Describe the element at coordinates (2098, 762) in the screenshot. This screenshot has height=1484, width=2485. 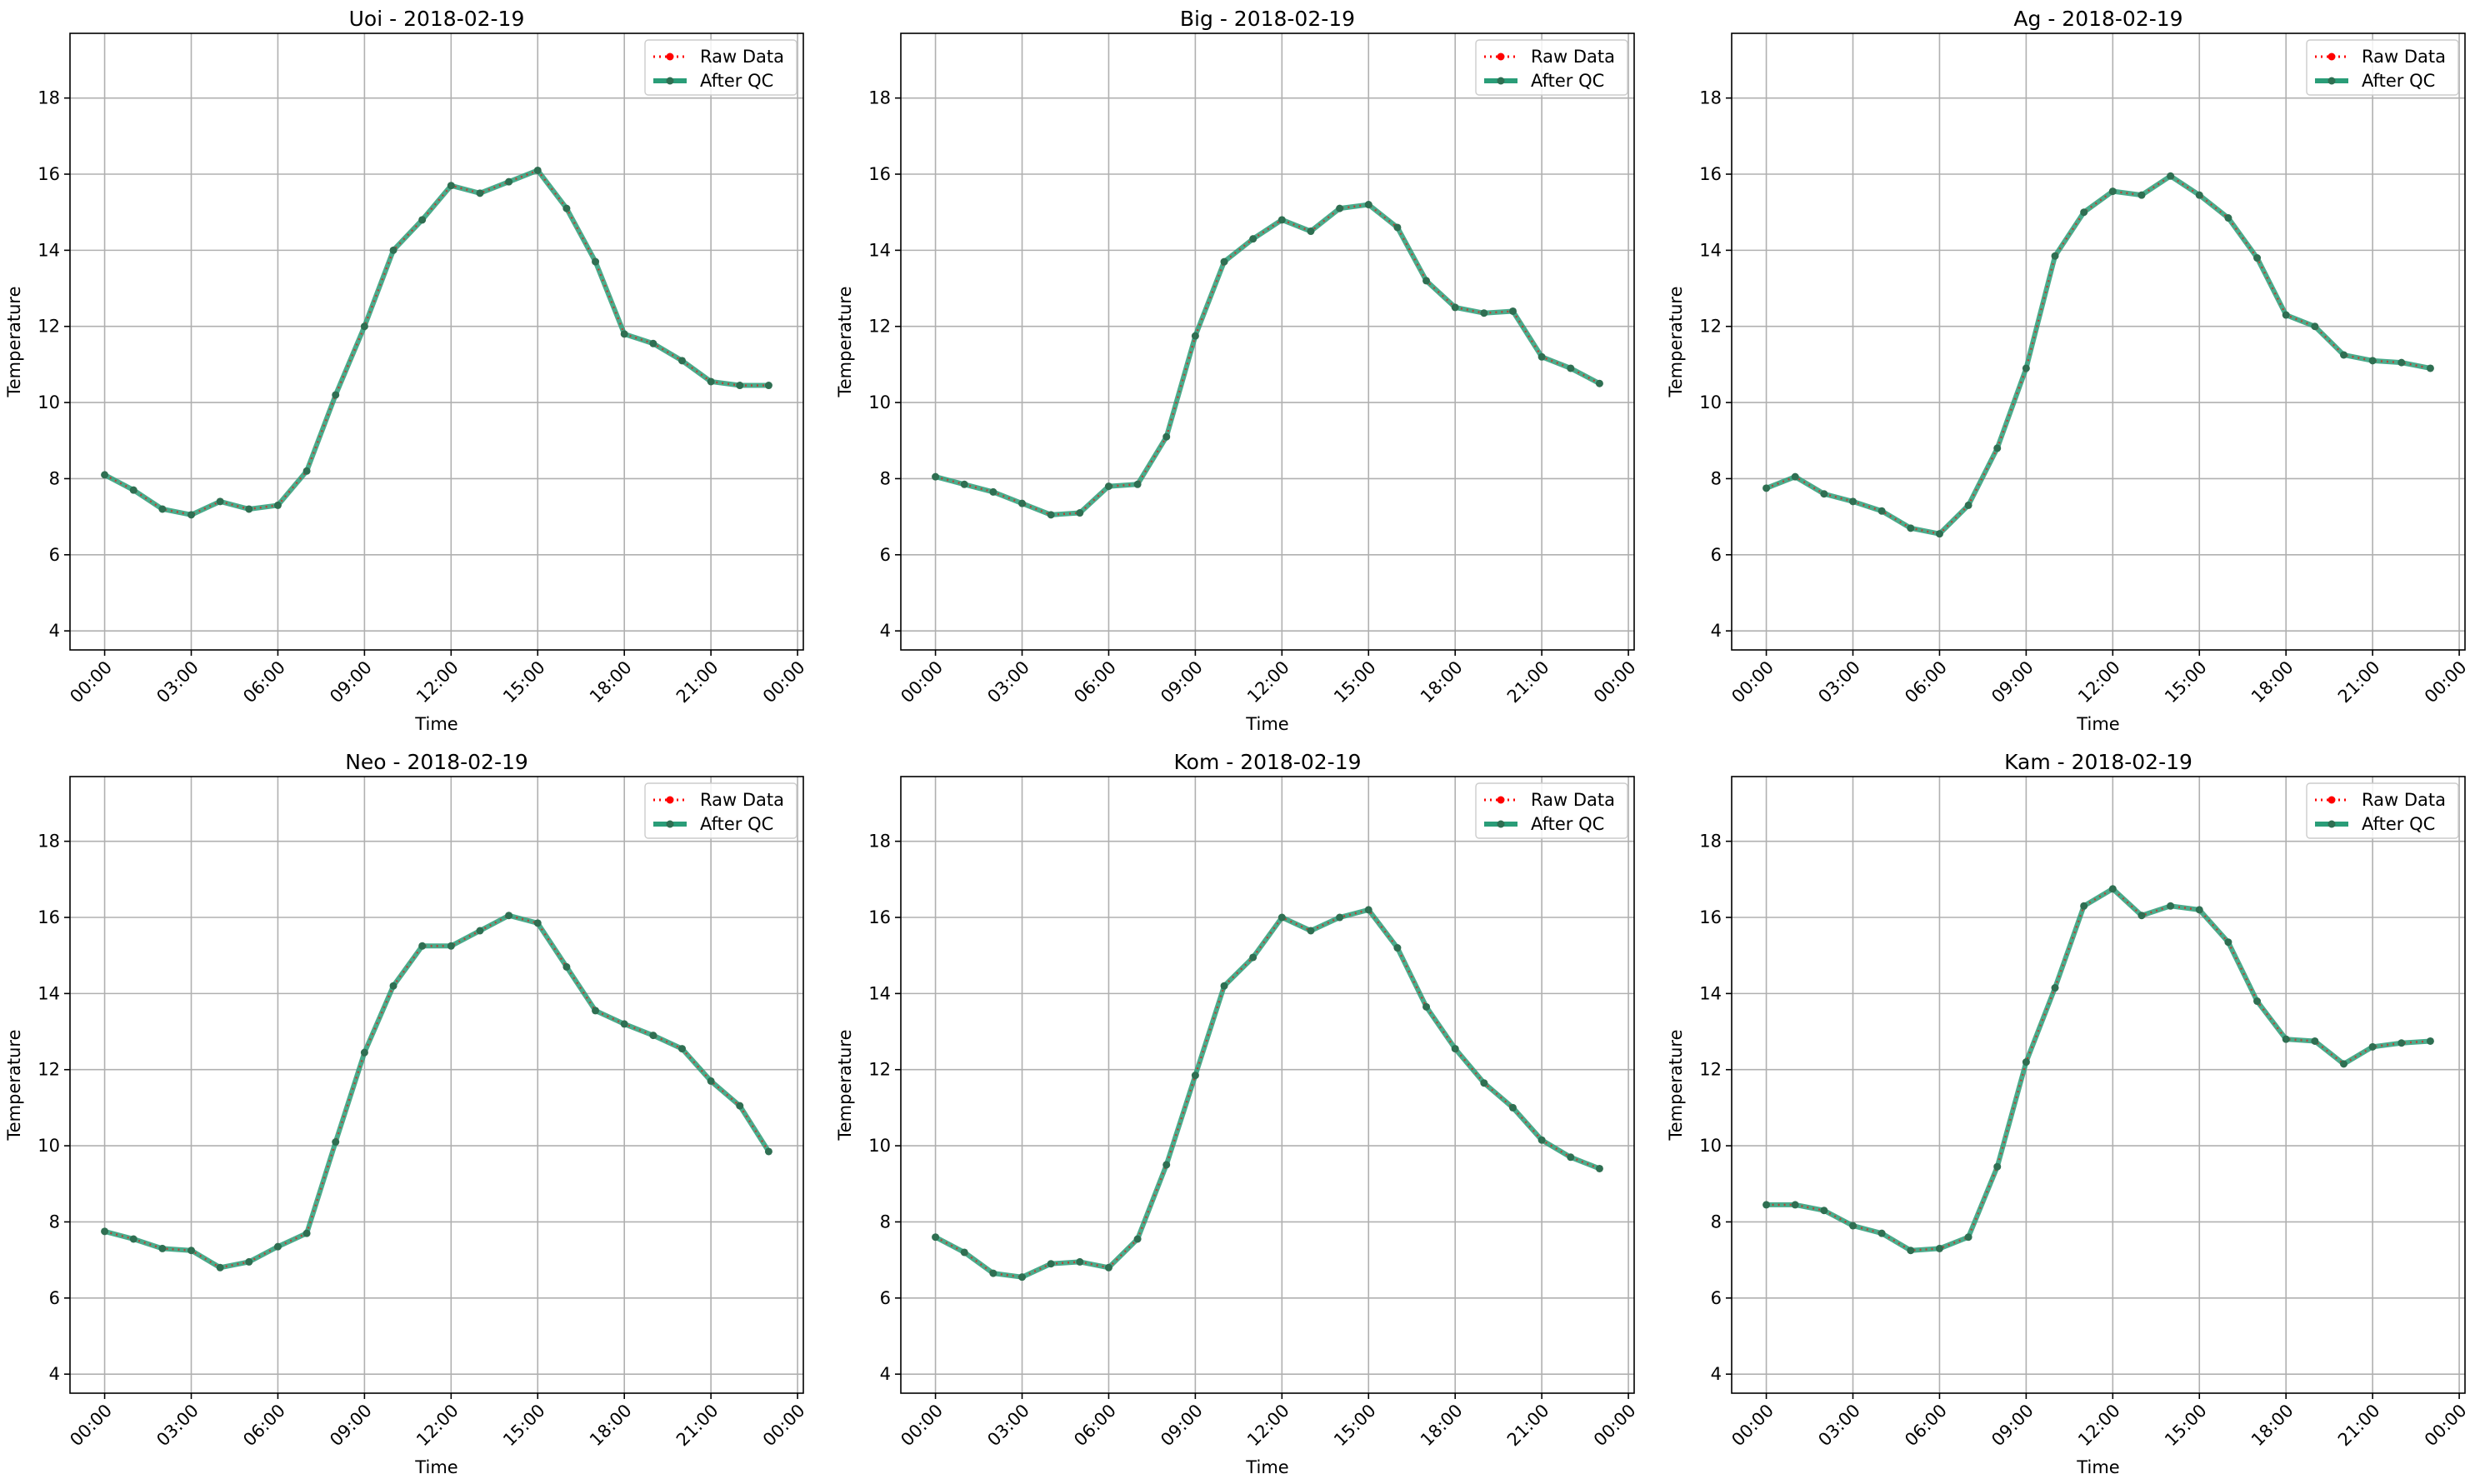
I see `chart-title: Kam - 2018-02-19` at that location.